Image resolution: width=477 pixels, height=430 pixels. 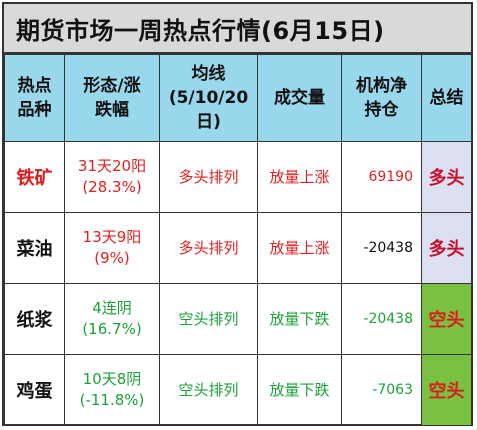 I want to click on header-summary: 总结, so click(x=446, y=98).